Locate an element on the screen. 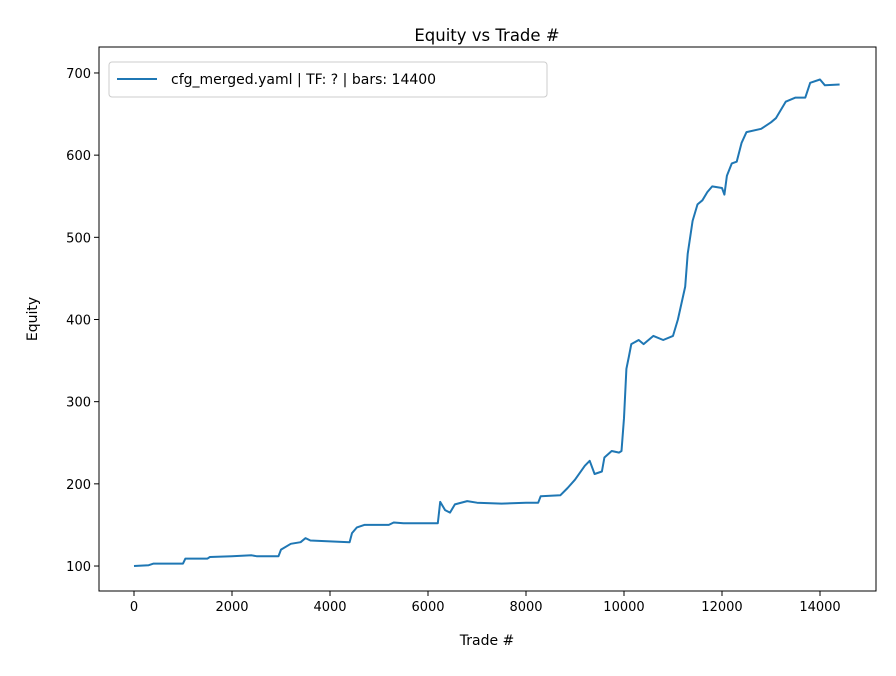 This screenshot has height=676, width=896. x-tick-label: 6000 is located at coordinates (427, 607).